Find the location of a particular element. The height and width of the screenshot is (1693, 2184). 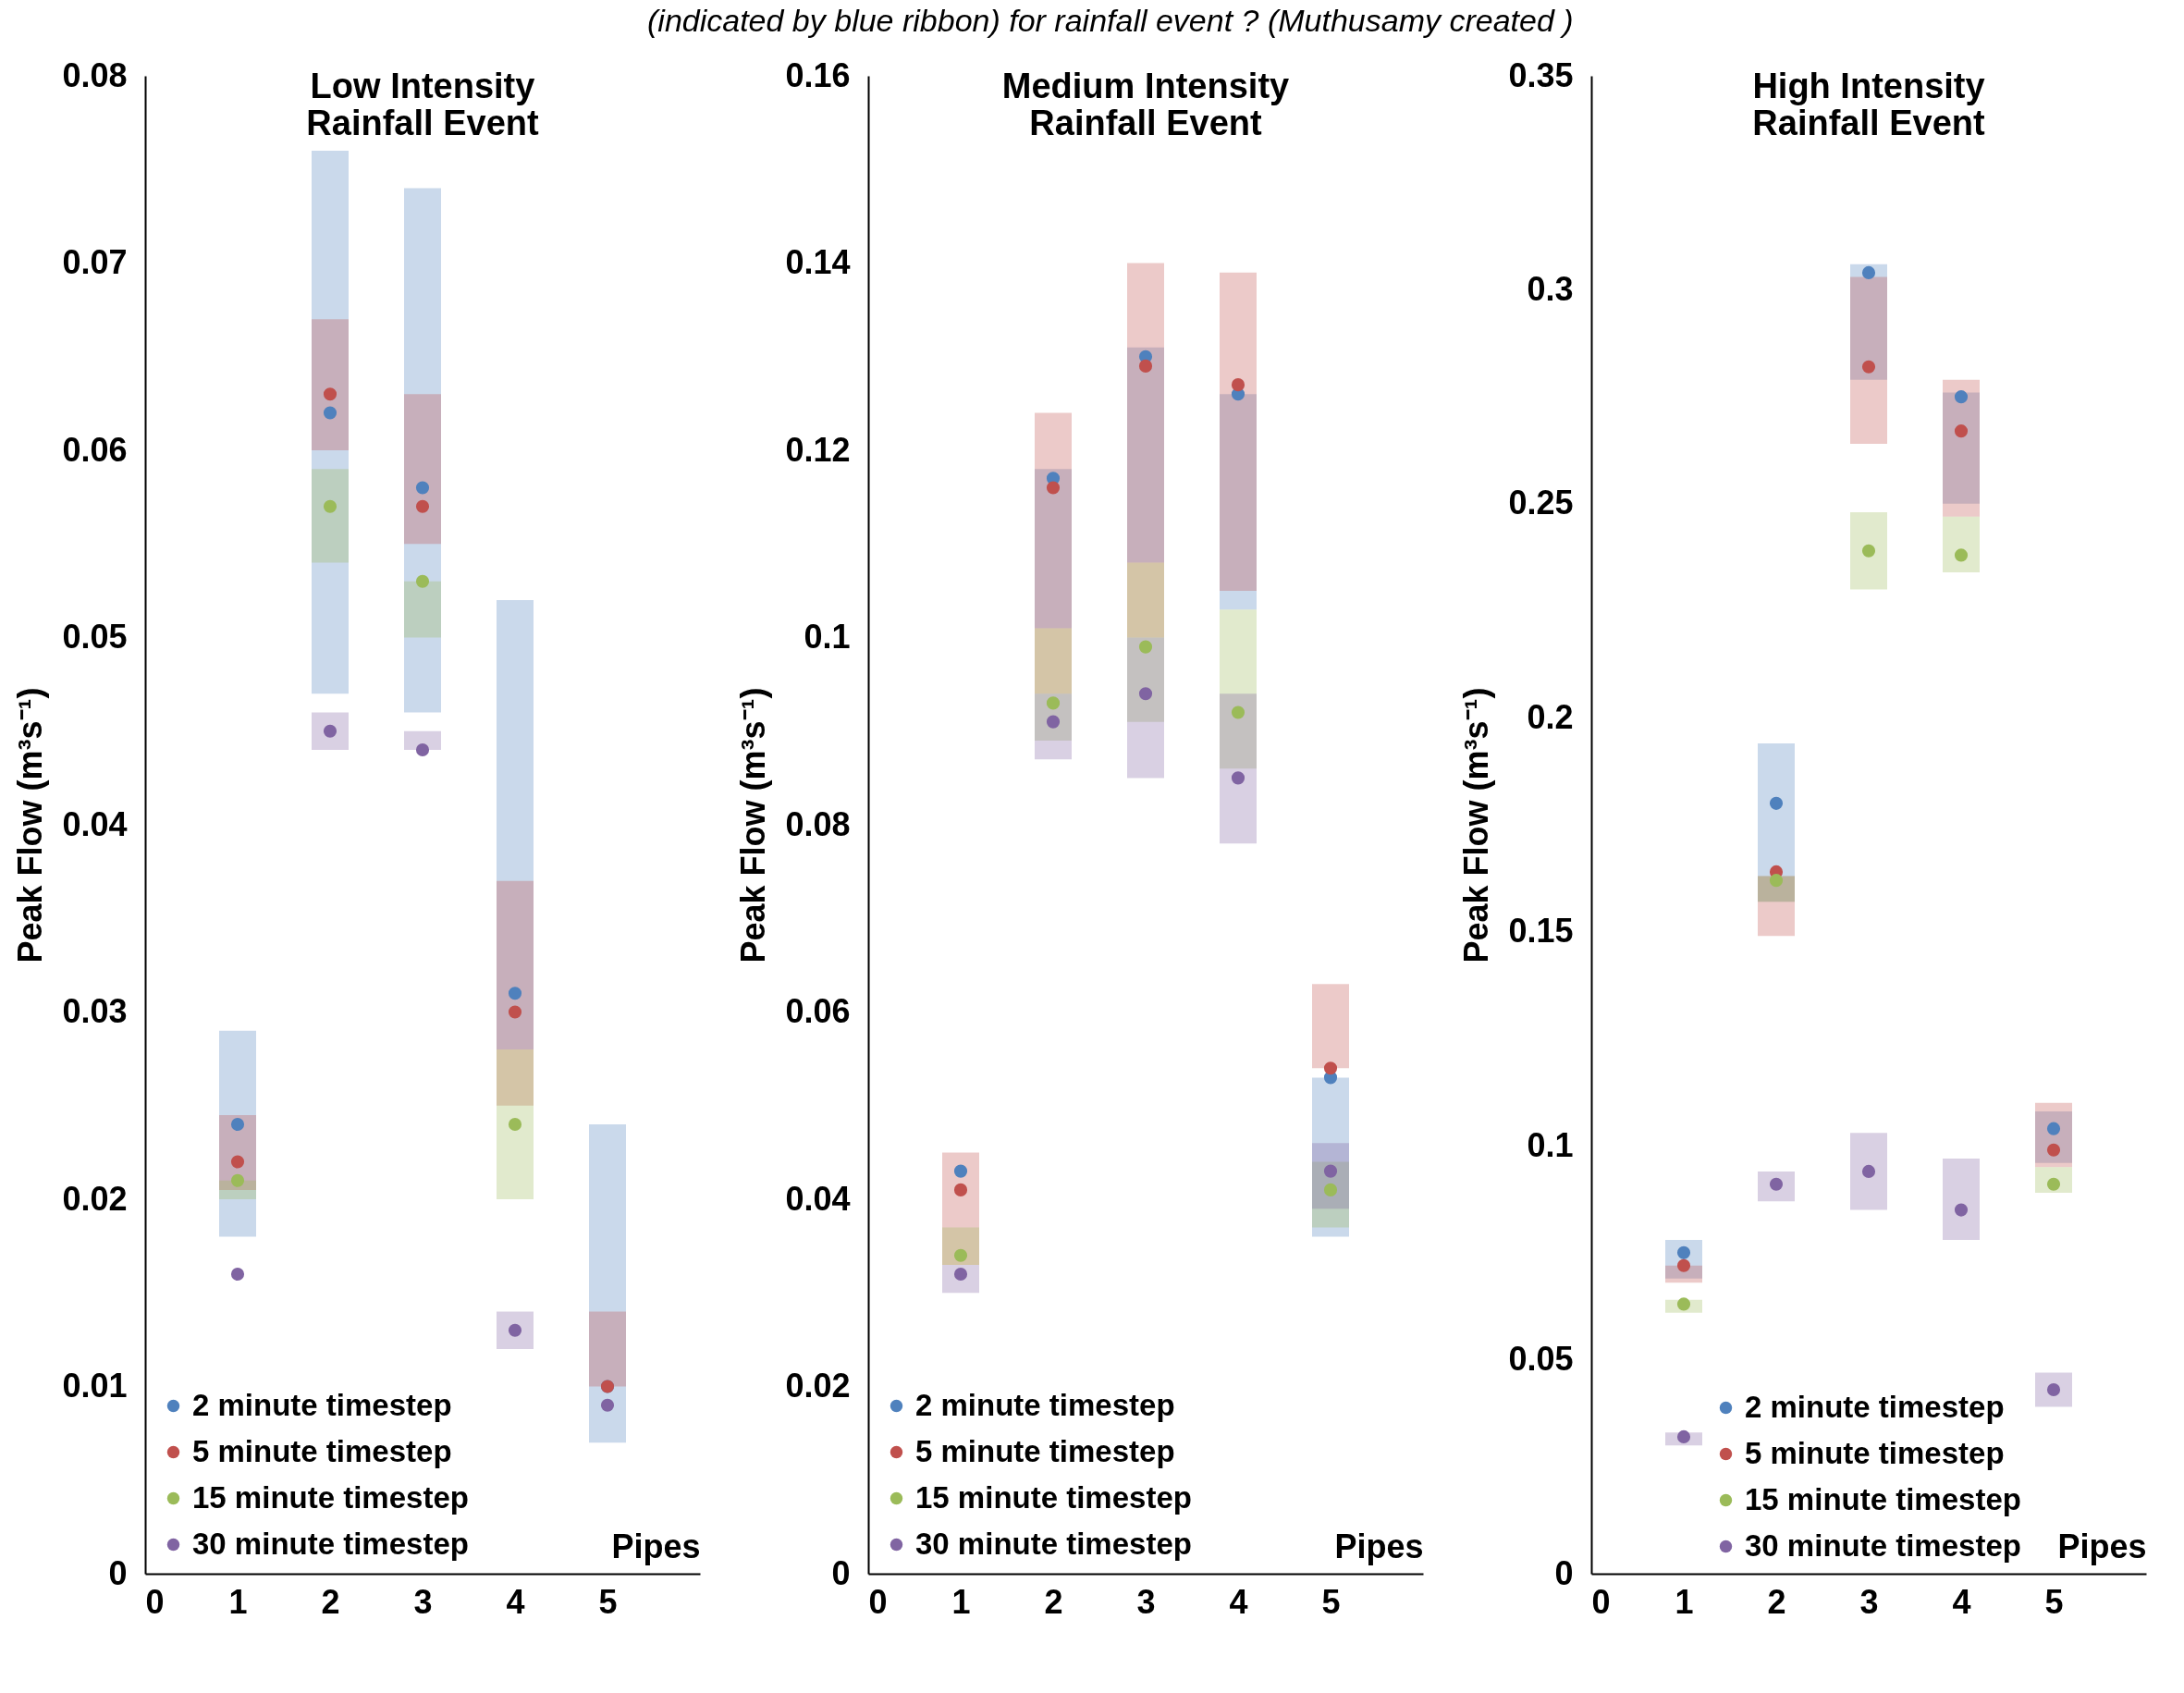

y-tick-label: 0.12 is located at coordinates (818, 450).